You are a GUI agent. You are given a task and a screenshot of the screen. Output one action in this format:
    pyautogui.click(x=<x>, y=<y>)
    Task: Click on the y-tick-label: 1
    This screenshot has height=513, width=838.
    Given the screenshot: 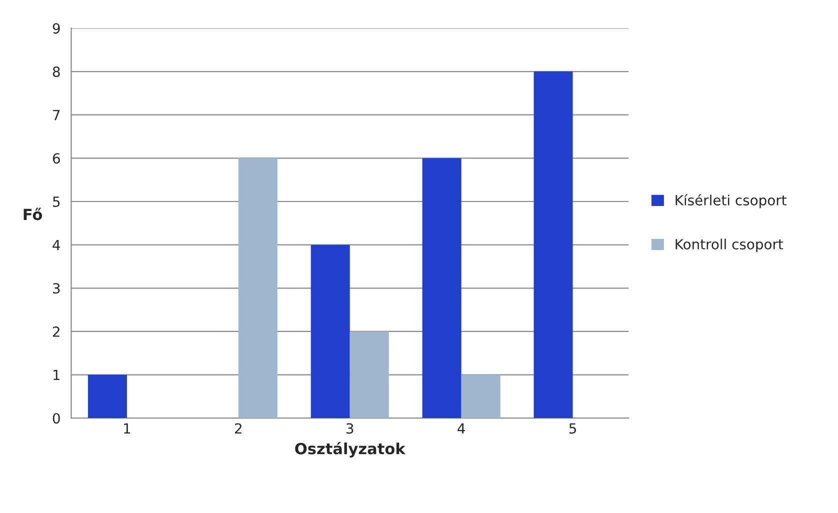 What is the action you would take?
    pyautogui.click(x=57, y=375)
    